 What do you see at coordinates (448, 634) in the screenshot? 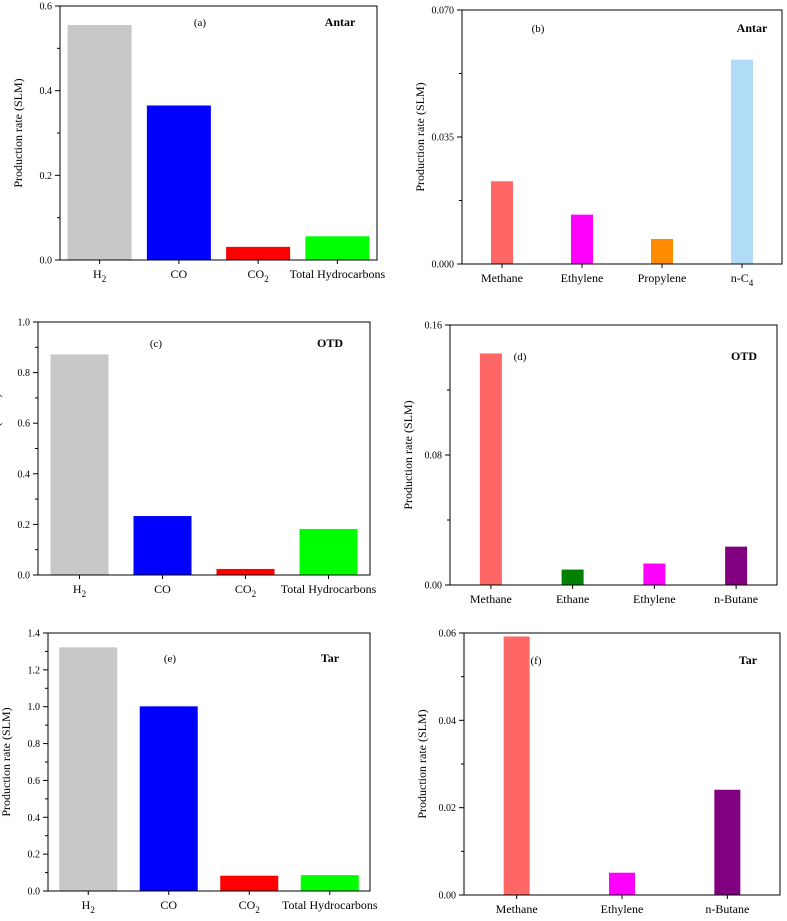
I see `y-tick-label-f-3: 0.06` at bounding box center [448, 634].